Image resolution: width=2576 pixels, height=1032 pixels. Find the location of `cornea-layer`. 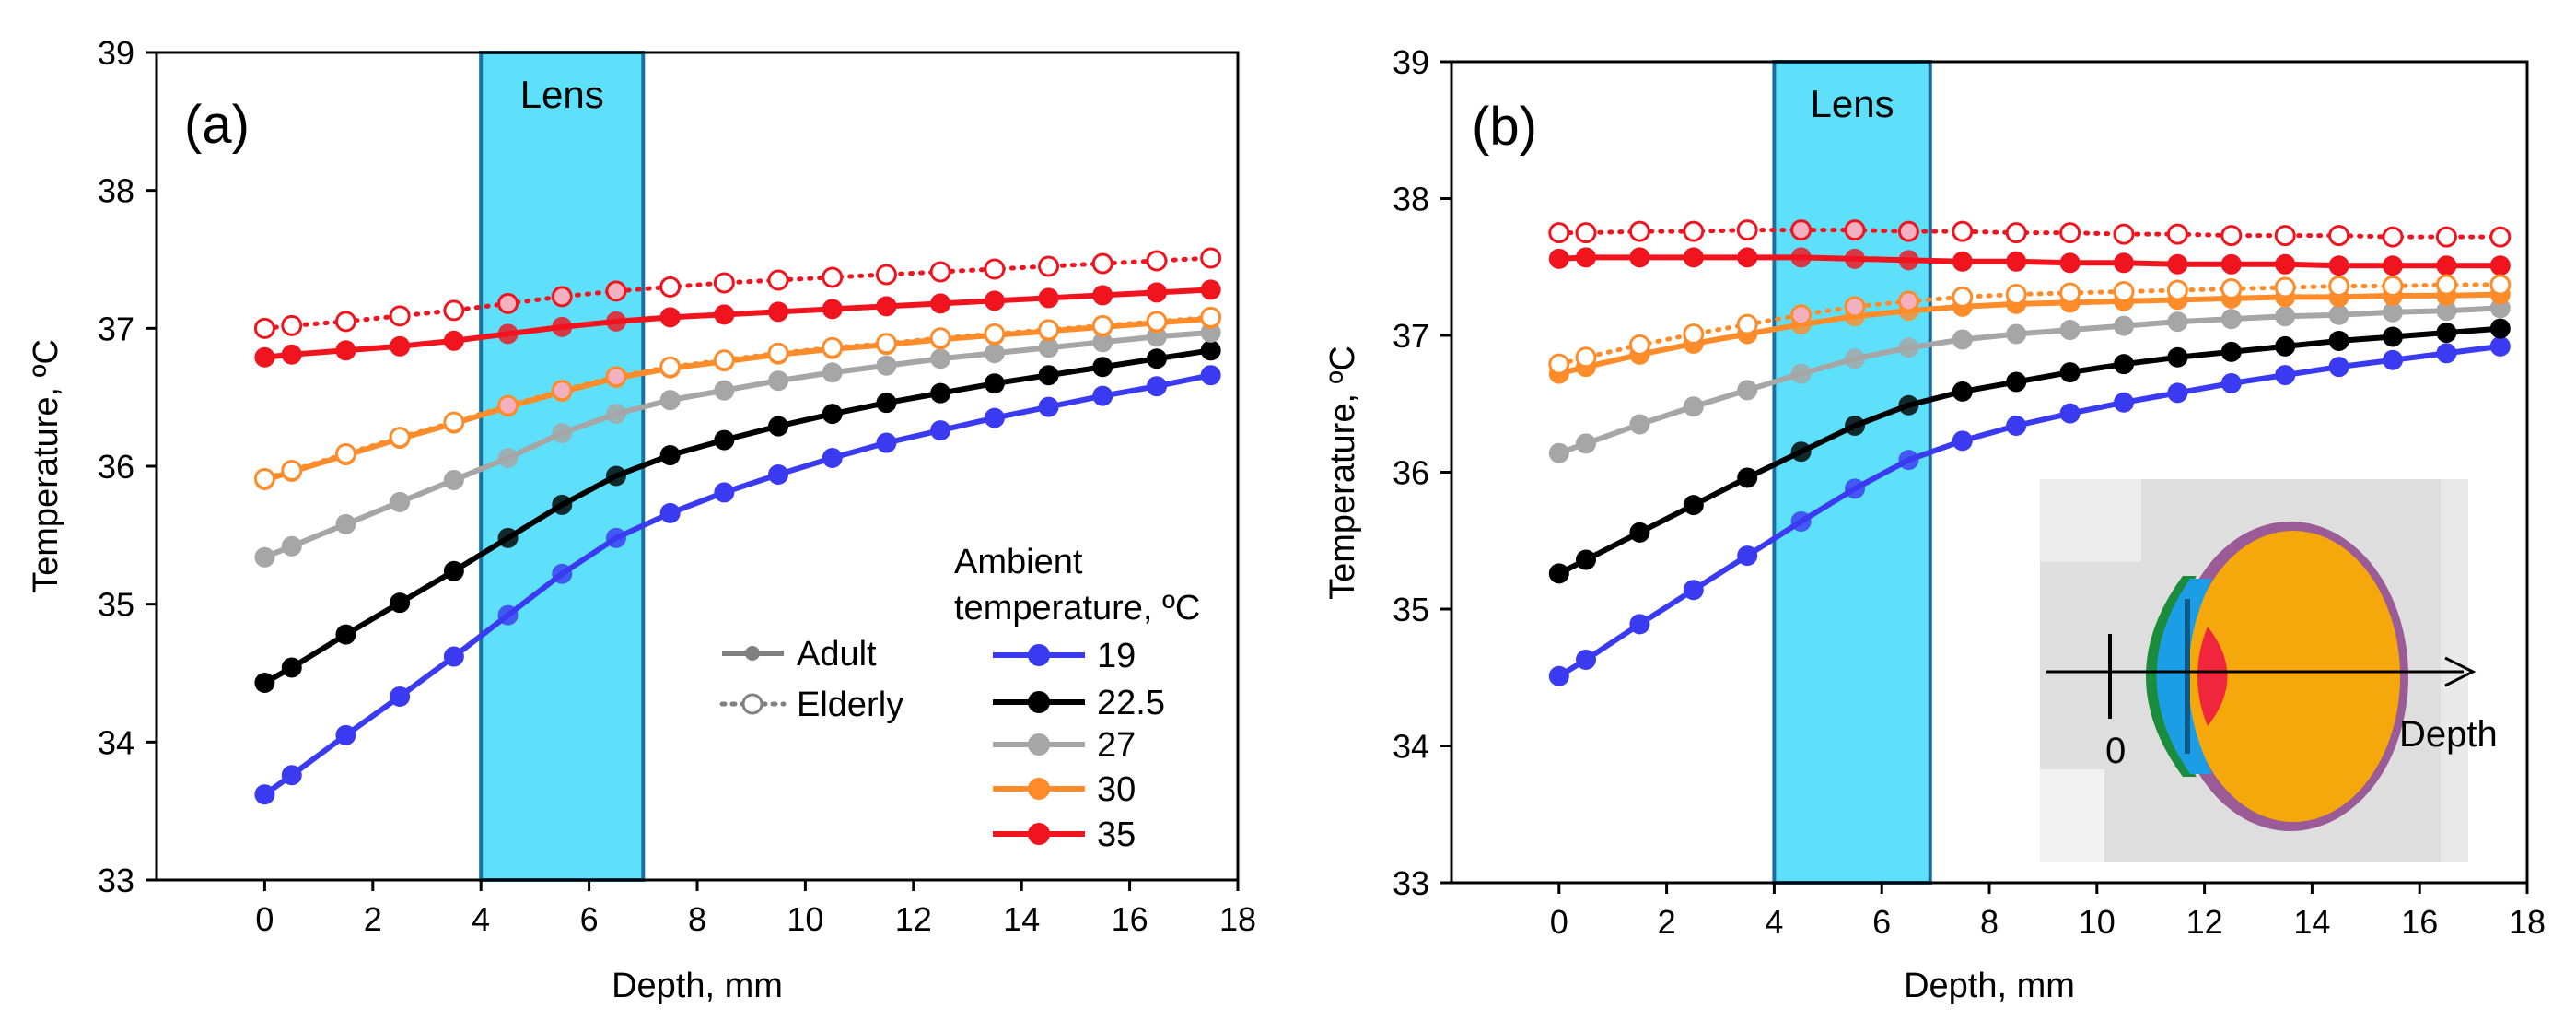

cornea-layer is located at coordinates (2171, 676).